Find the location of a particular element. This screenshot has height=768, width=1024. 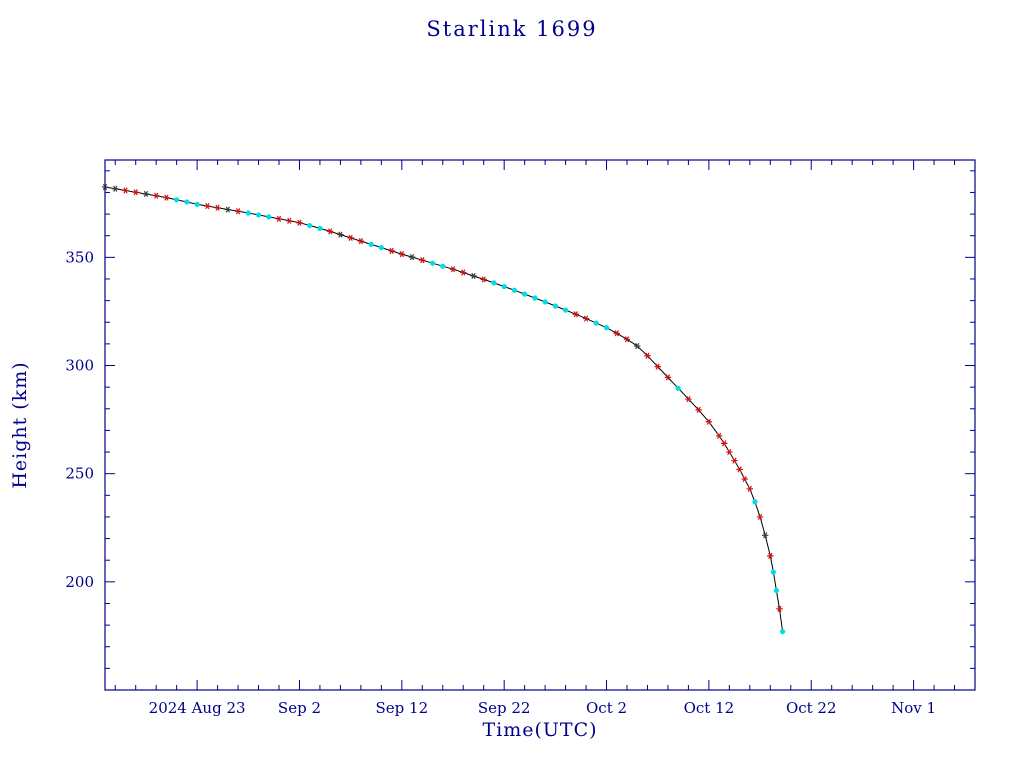

y-tick-label: 300 is located at coordinates (79, 366).